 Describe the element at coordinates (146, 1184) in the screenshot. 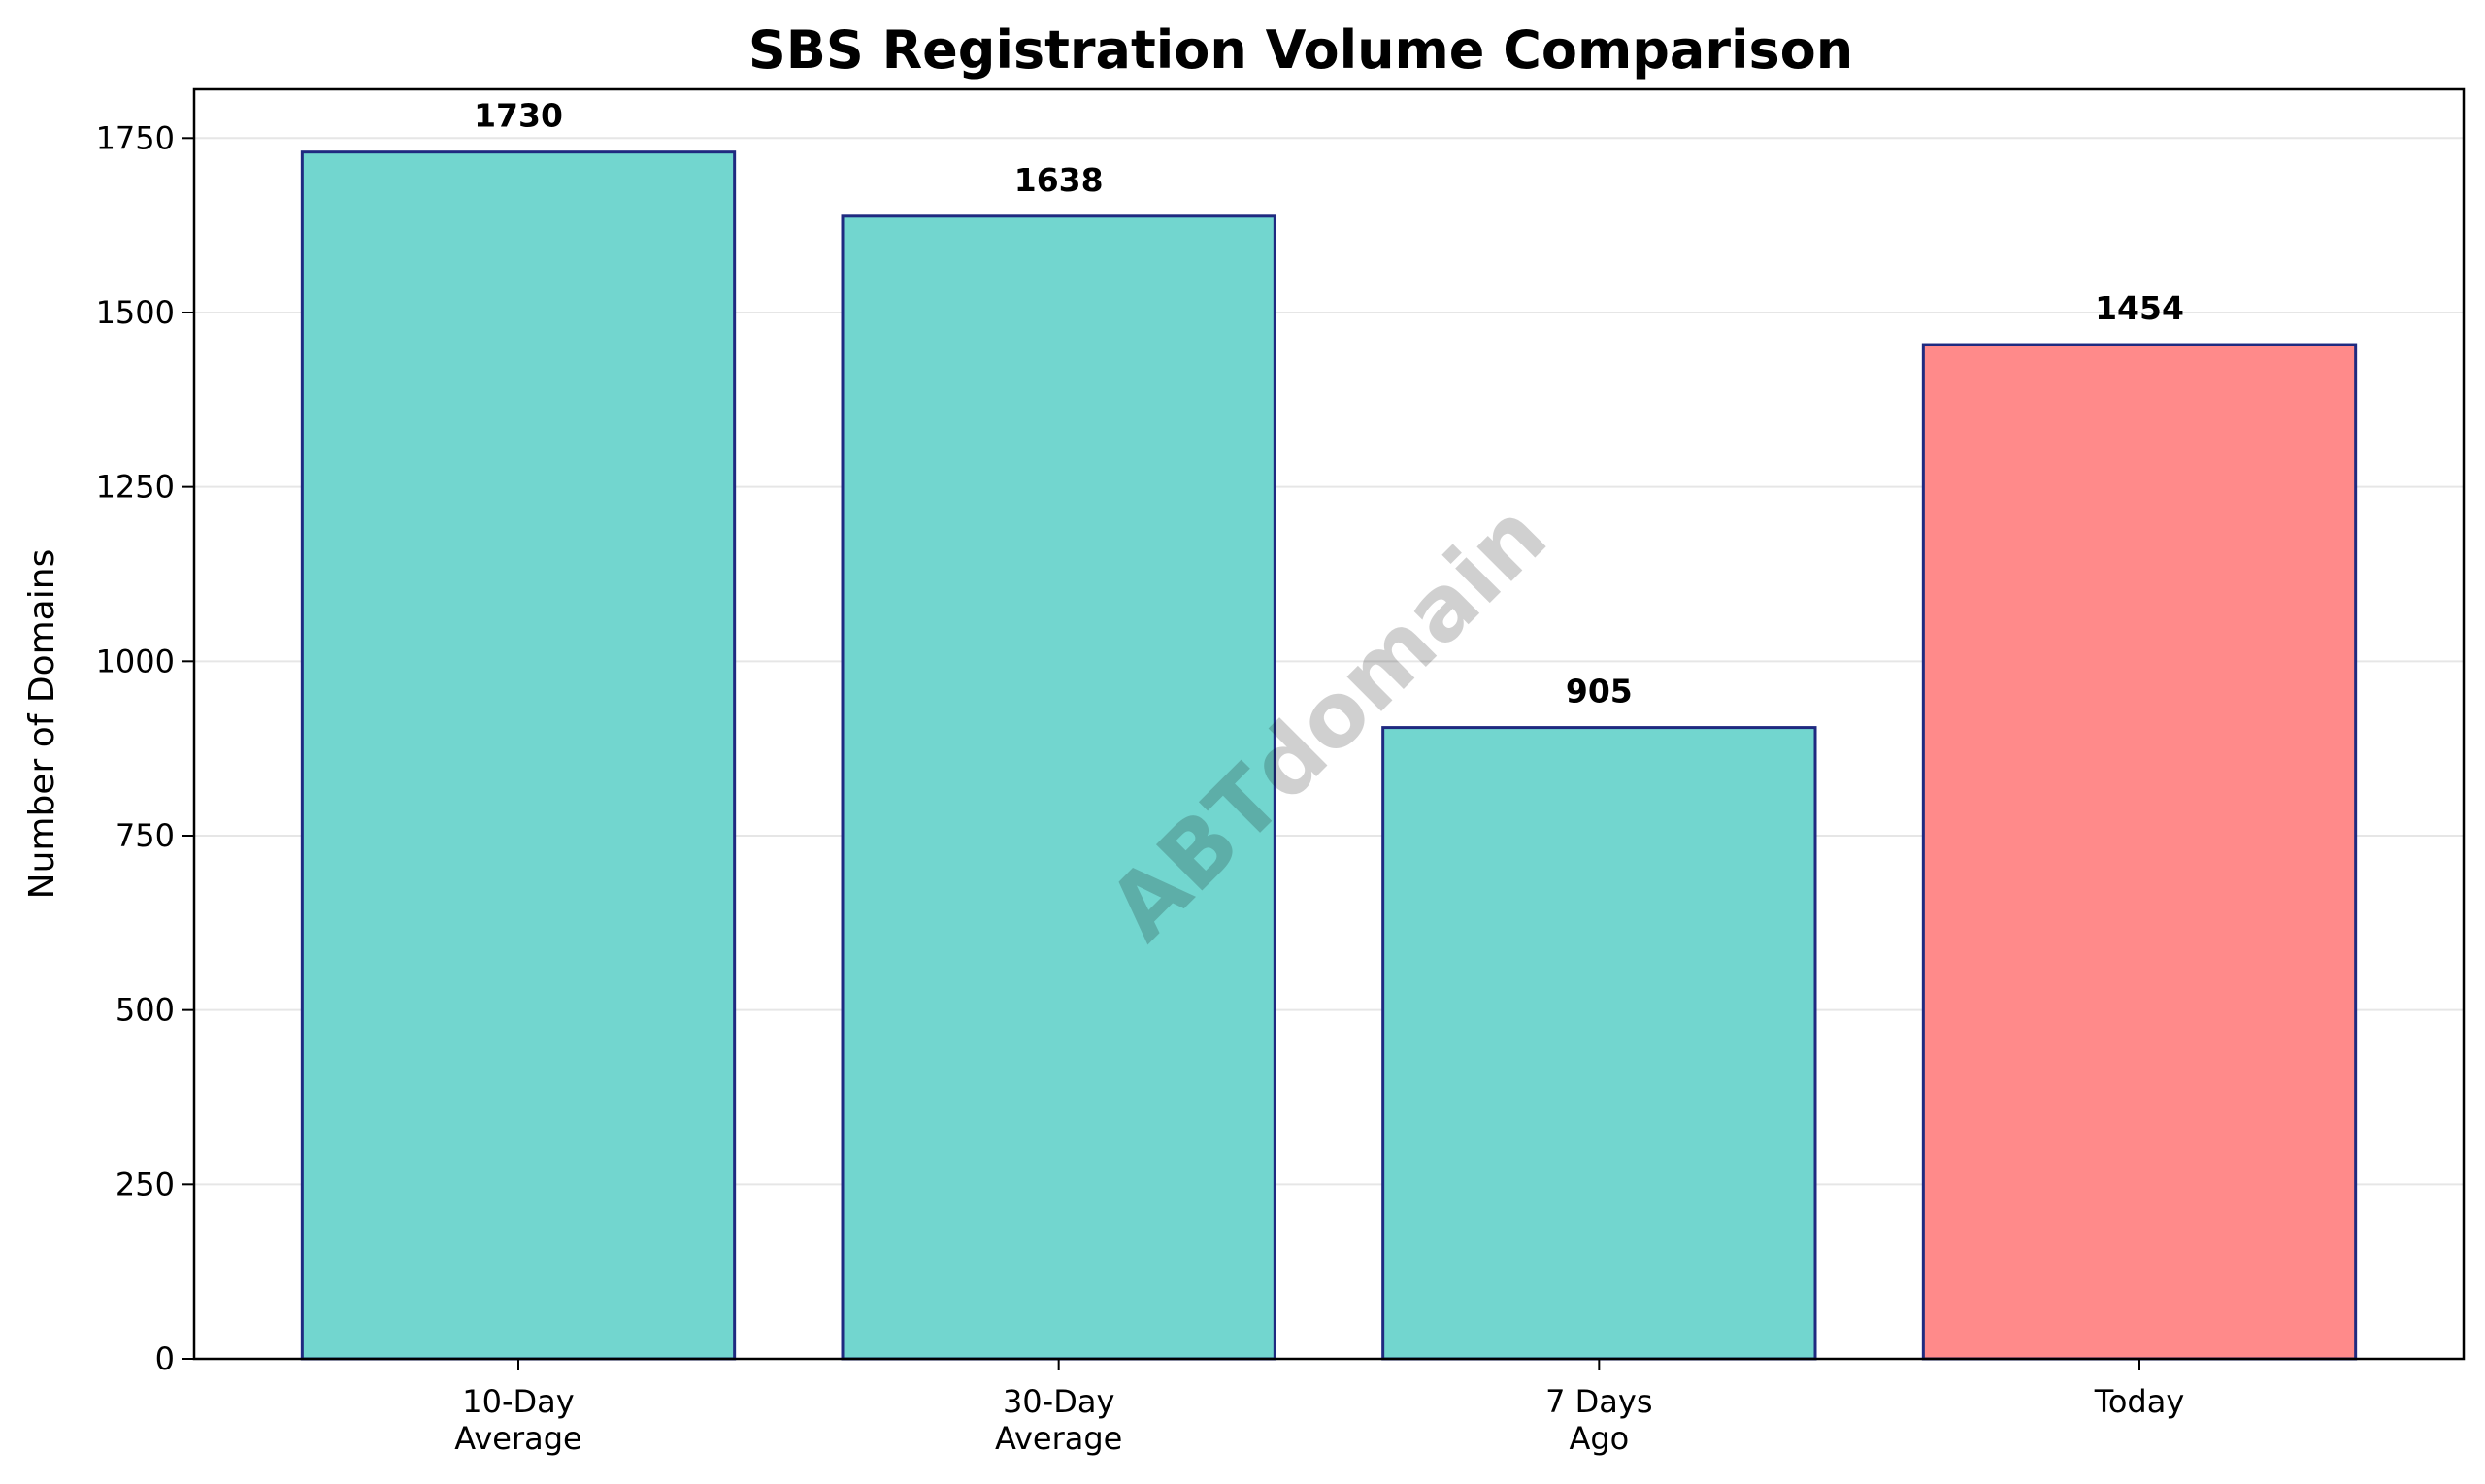

I see `y-tick-label: 250` at that location.